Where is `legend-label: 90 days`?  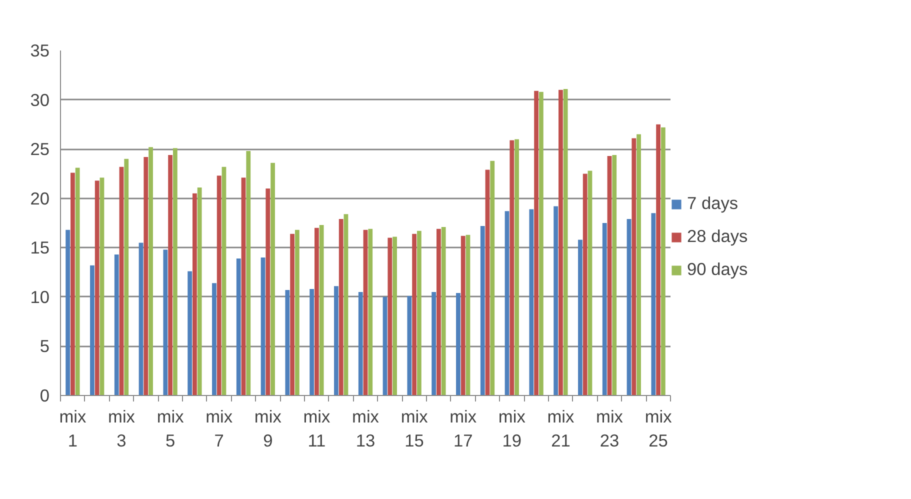 legend-label: 90 days is located at coordinates (717, 269).